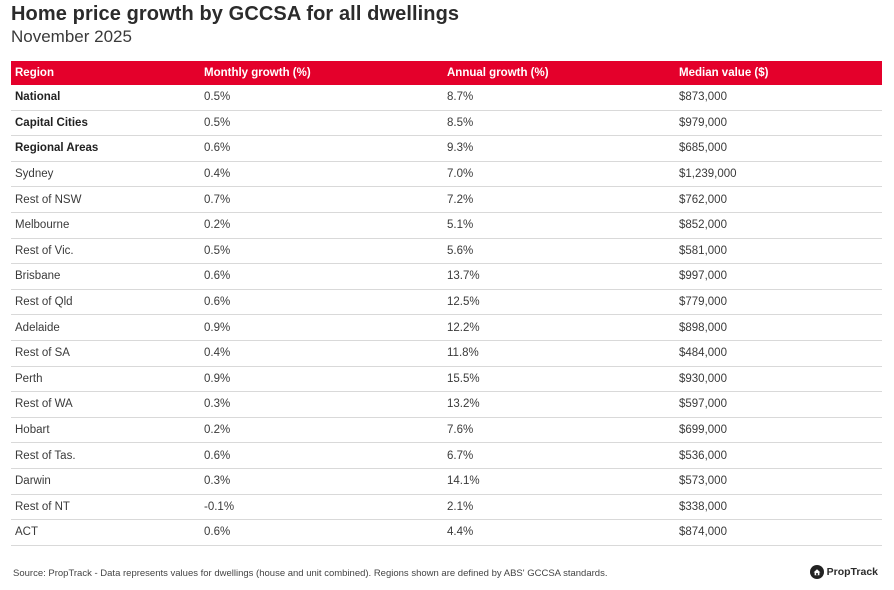  Describe the element at coordinates (446, 482) in the screenshot. I see `table-row: Darwin 0.3% 14.1% $573,000` at that location.